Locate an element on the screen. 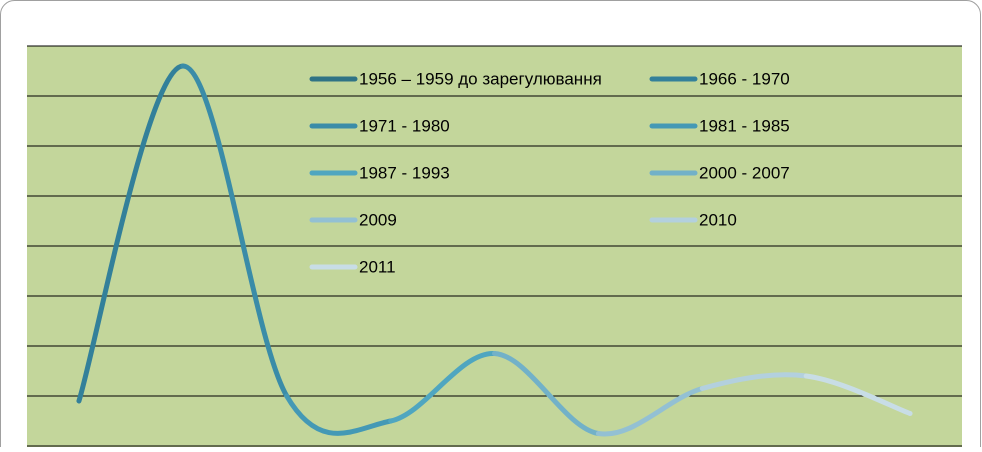  legend-label: 2009 is located at coordinates (378, 219).